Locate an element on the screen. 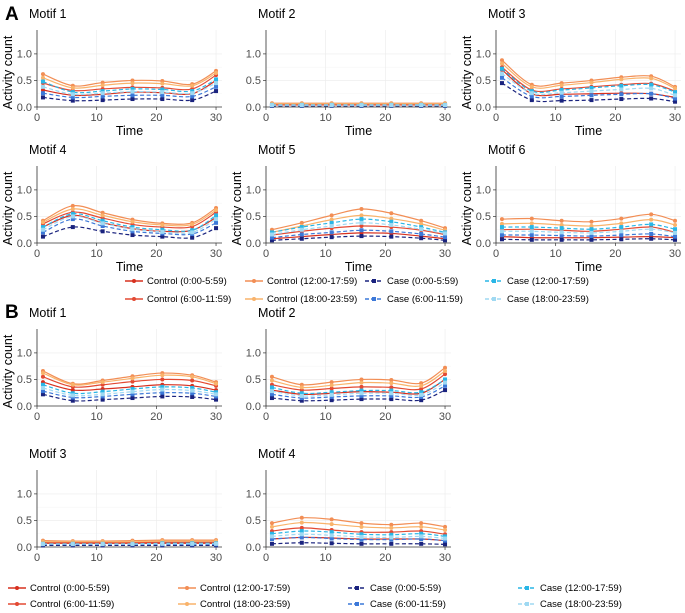 Image resolution: width=685 pixels, height=613 pixels. panel-title: Motif 2 is located at coordinates (277, 14).